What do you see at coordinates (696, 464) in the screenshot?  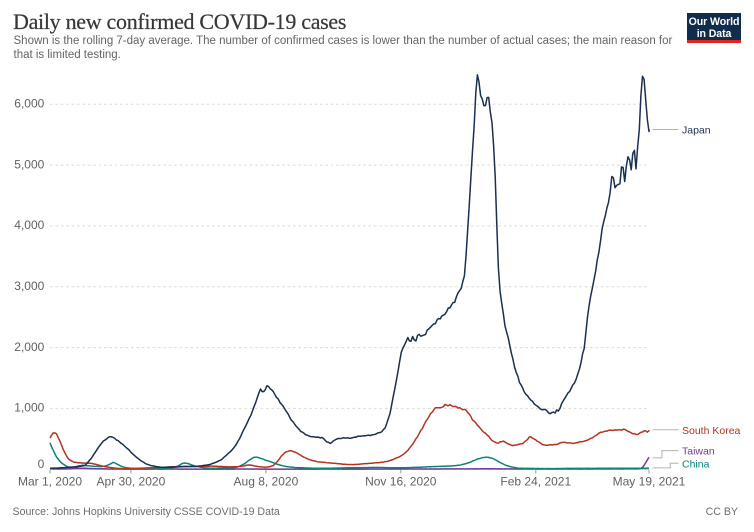 I see `svg-text: China` at bounding box center [696, 464].